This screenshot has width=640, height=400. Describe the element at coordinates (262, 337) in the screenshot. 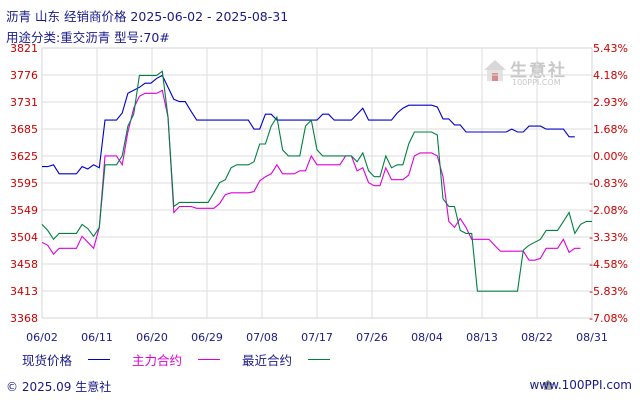

I see `x-tick-label: 07/08` at that location.